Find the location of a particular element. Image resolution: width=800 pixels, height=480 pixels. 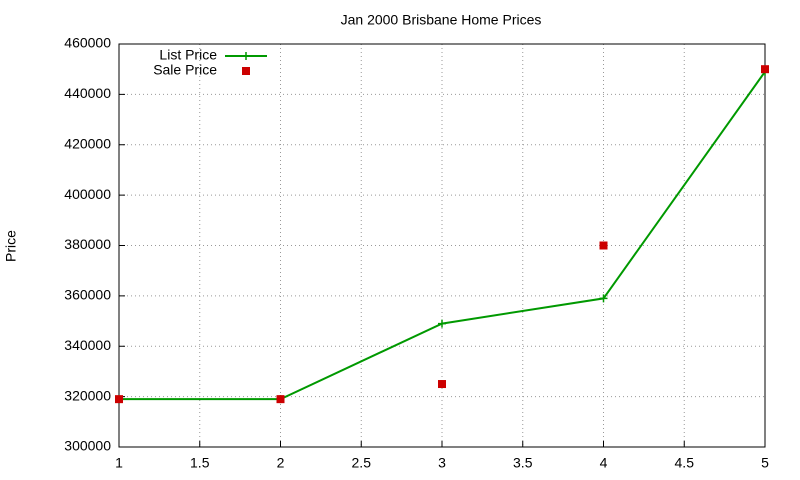

x-tick-label: 4 is located at coordinates (604, 463).